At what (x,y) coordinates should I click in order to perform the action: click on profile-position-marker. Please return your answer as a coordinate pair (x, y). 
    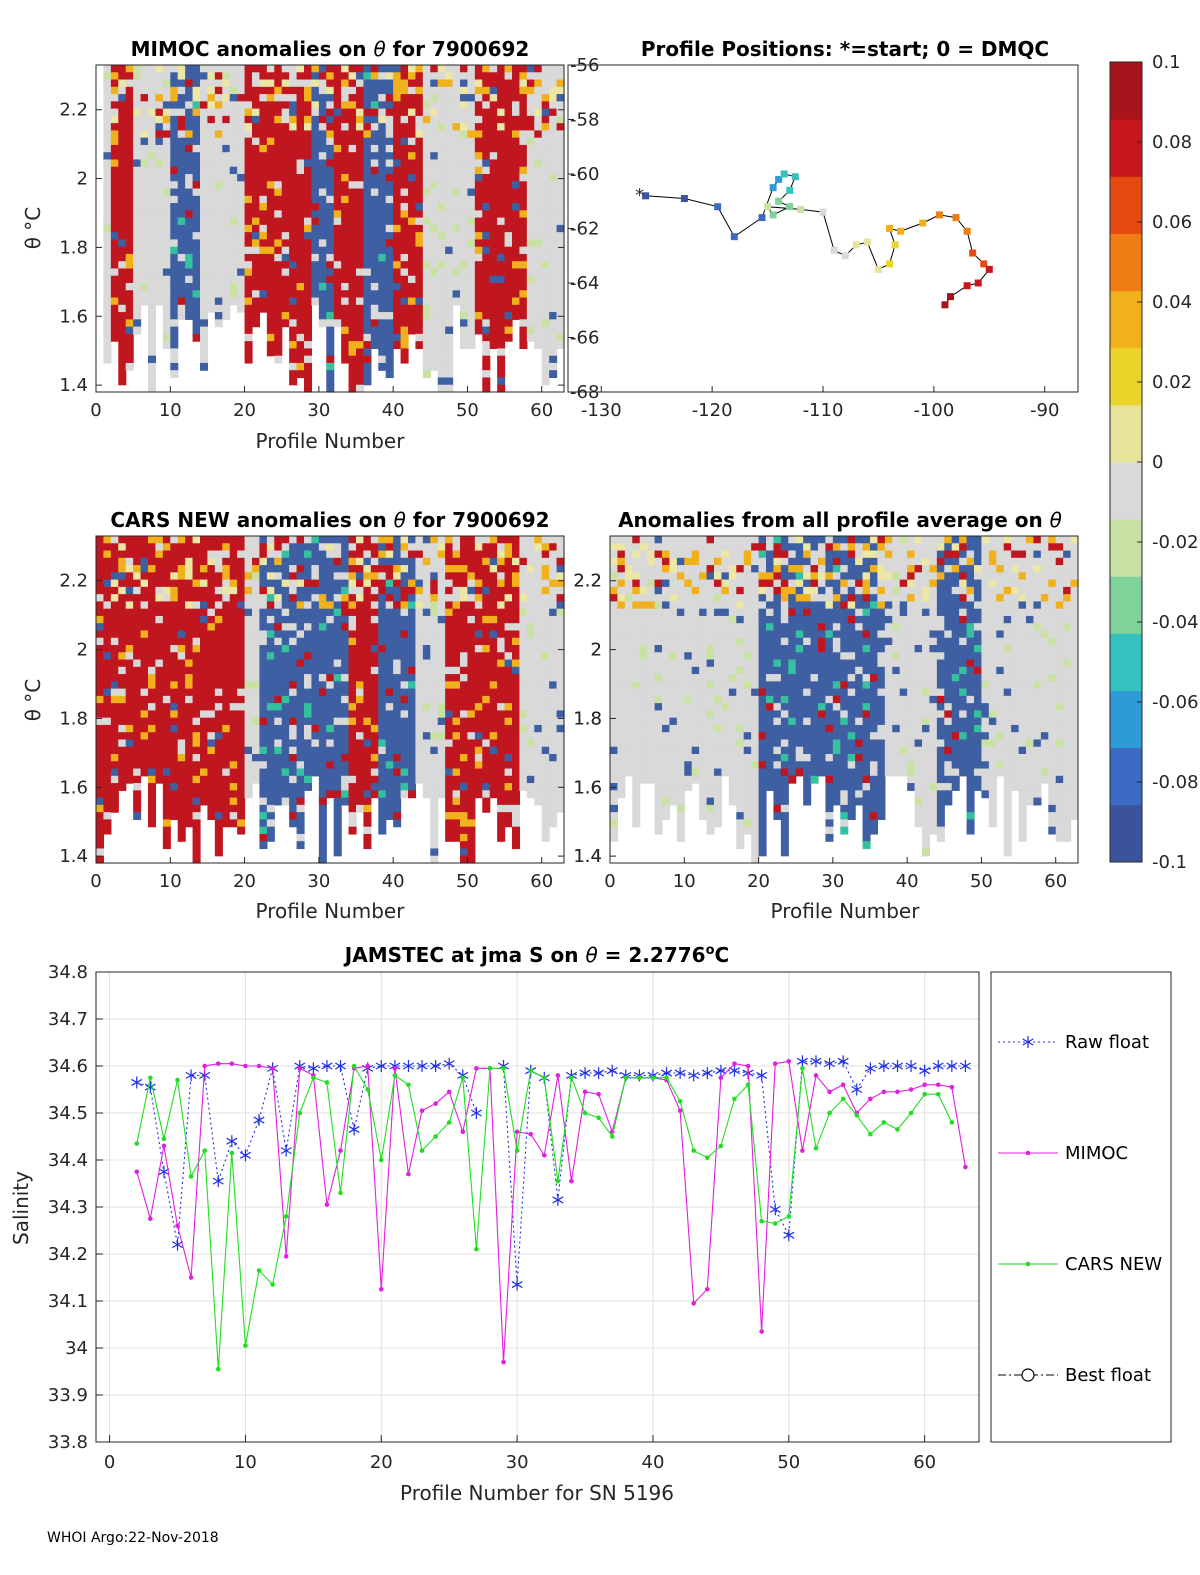
    Looking at the image, I should click on (845, 256).